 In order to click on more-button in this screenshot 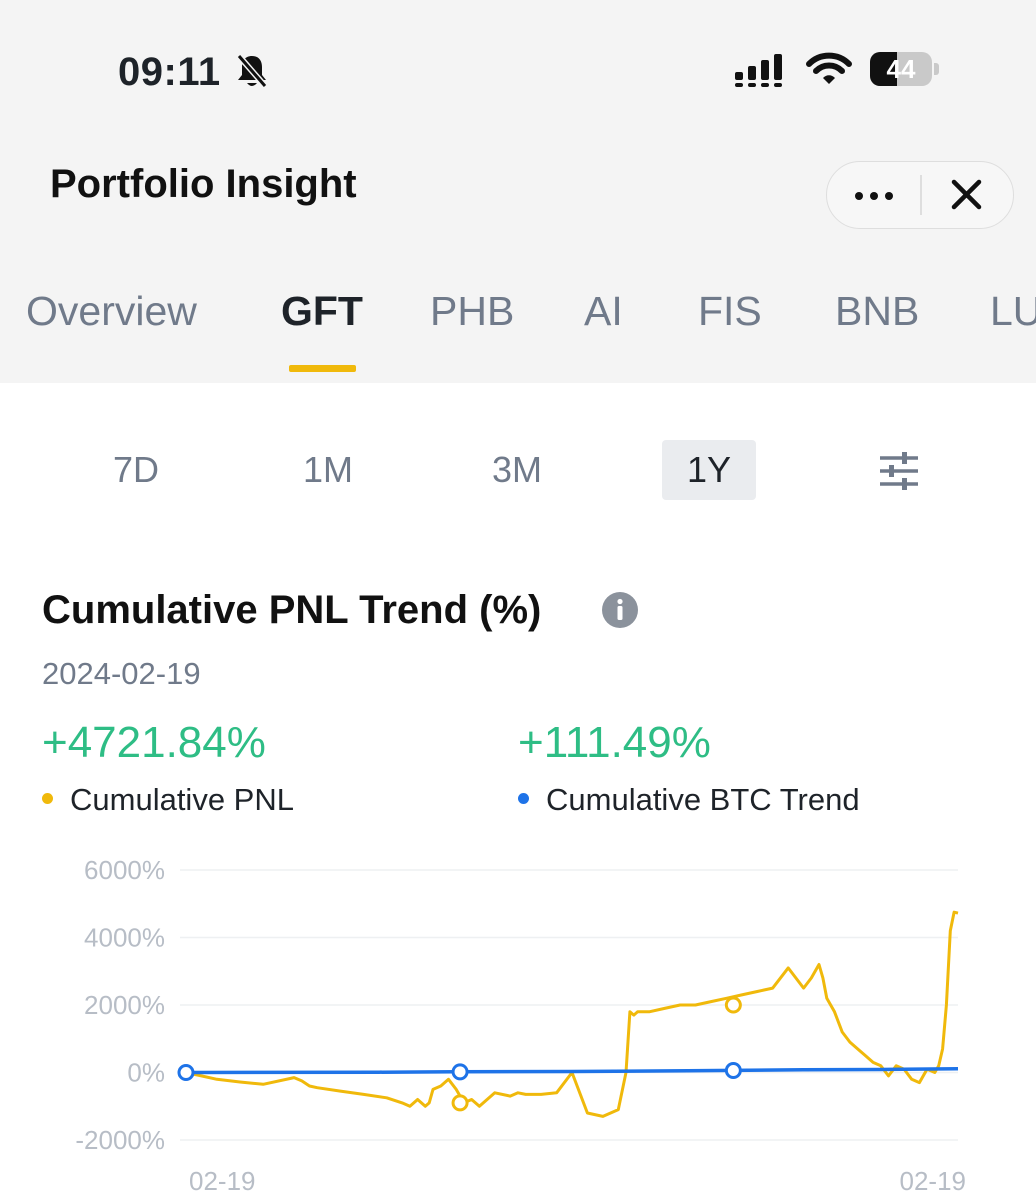, I will do `click(873, 195)`.